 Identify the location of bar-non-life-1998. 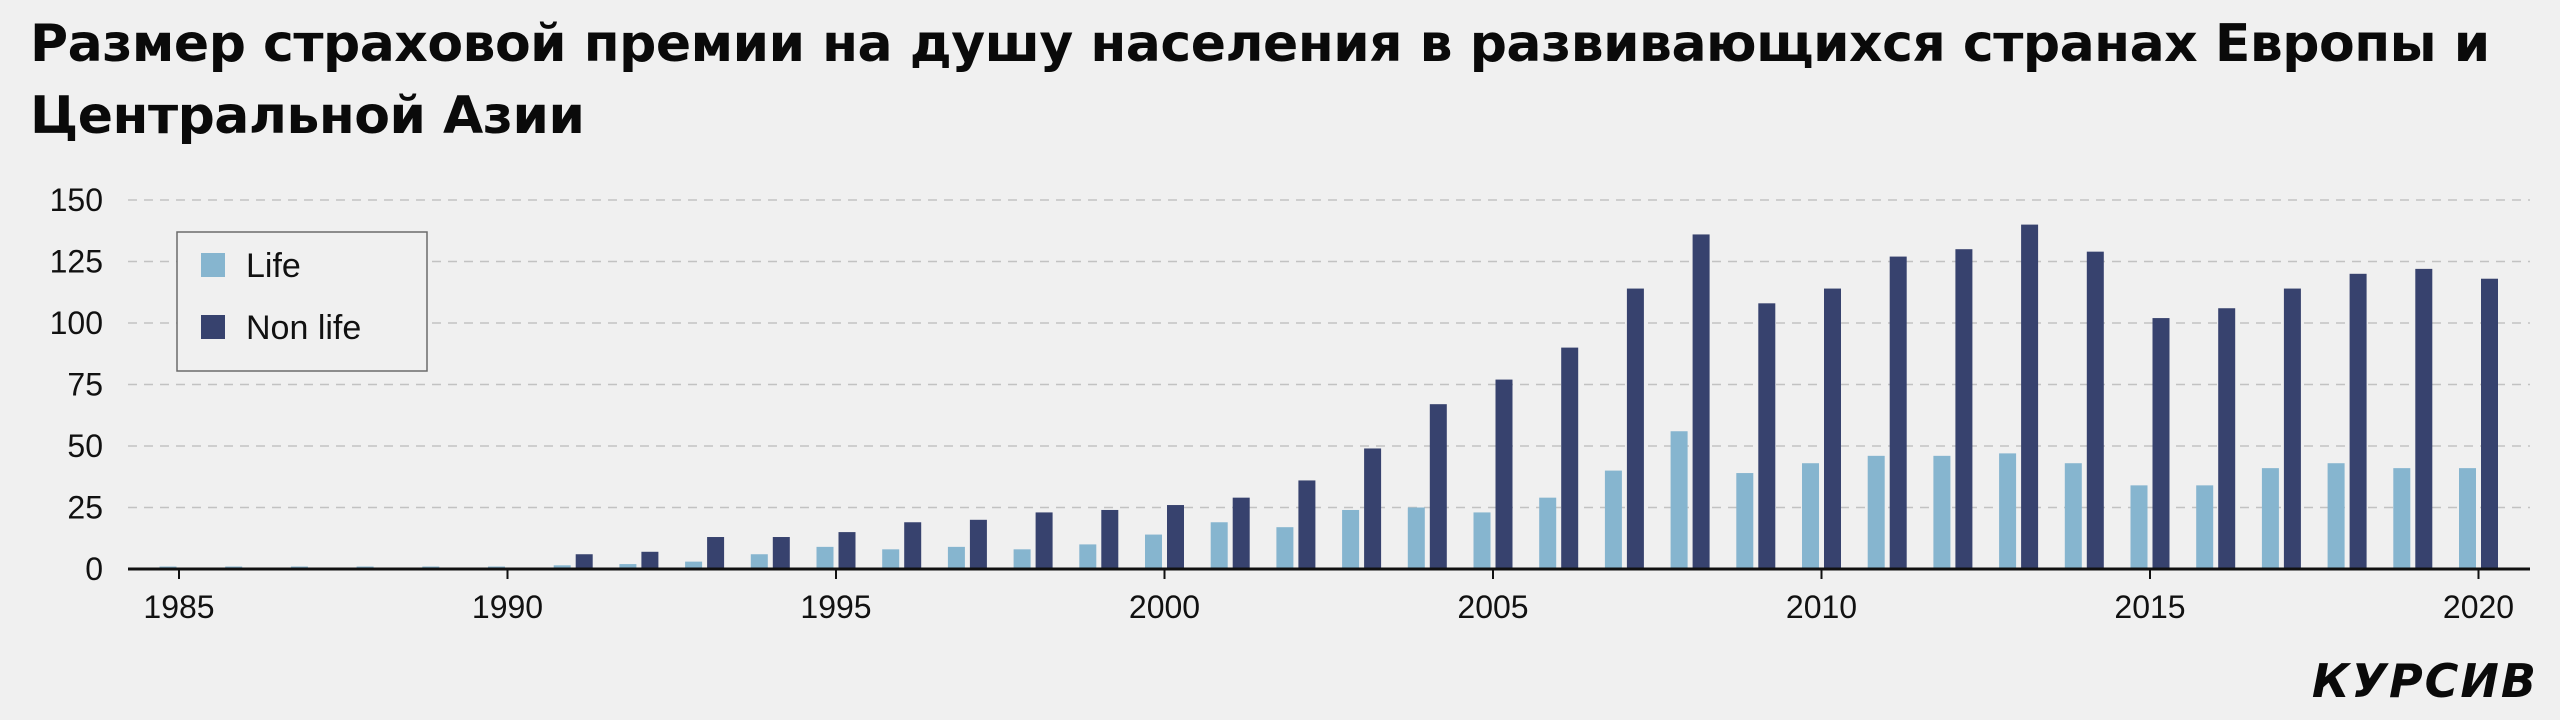
(1044, 540).